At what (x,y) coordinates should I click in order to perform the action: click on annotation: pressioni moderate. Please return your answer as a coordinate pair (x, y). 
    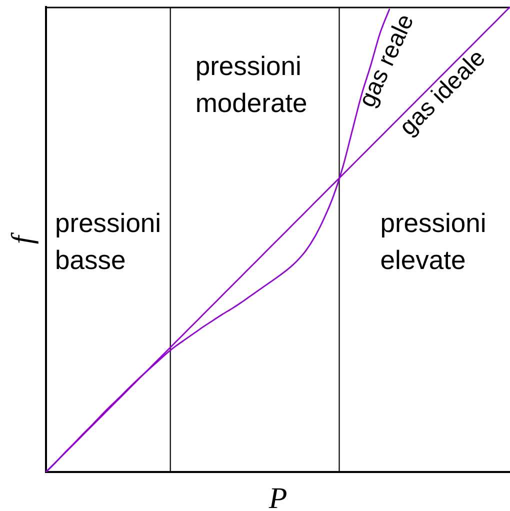
    Looking at the image, I should click on (251, 85).